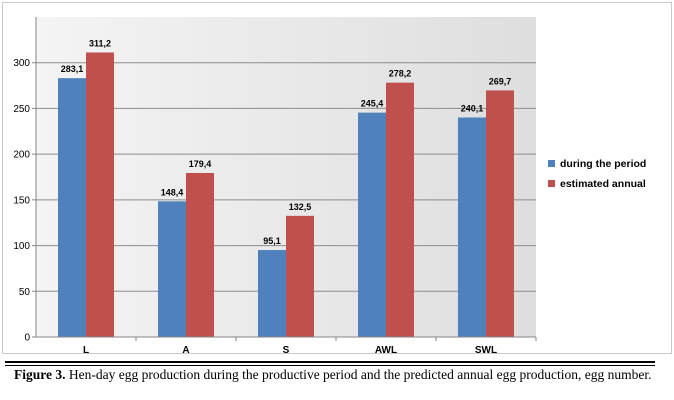 This screenshot has width=674, height=400. Describe the element at coordinates (372, 104) in the screenshot. I see `data-label: 245,4` at that location.